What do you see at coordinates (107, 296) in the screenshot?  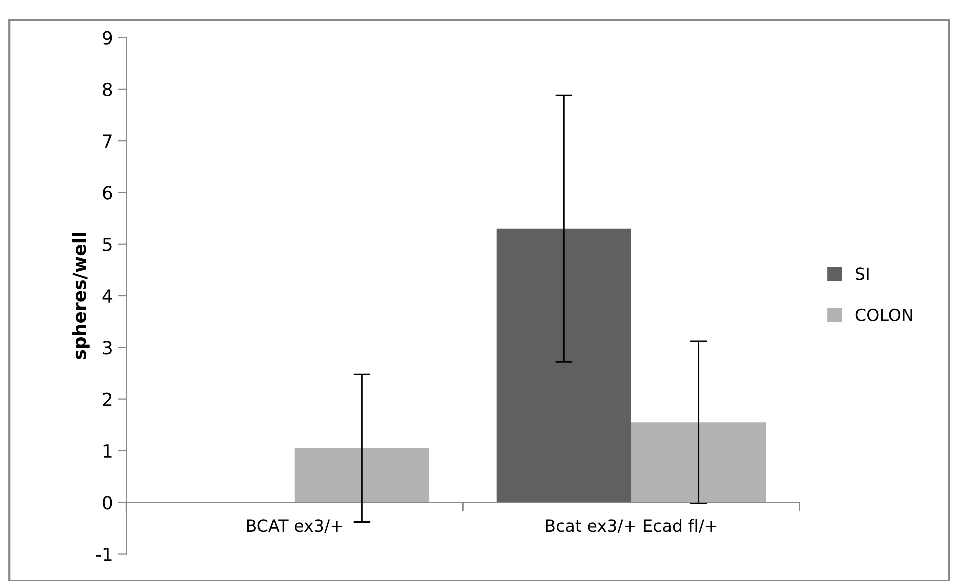 I see `y-tick-label: 4` at bounding box center [107, 296].